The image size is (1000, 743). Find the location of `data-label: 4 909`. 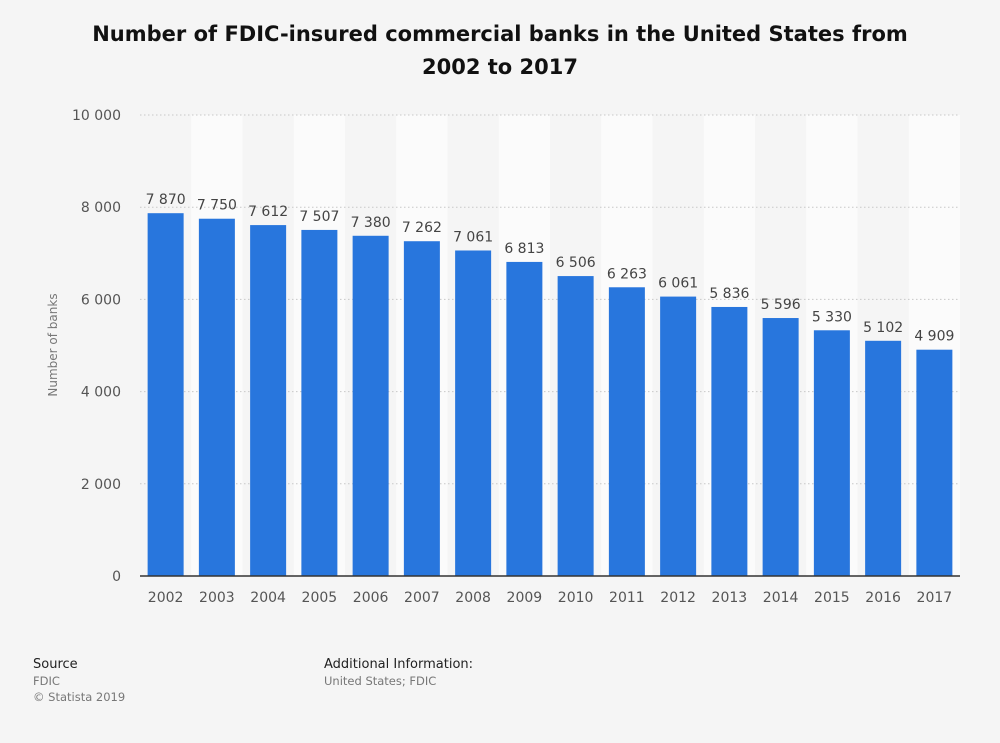

data-label: 4 909 is located at coordinates (934, 337).